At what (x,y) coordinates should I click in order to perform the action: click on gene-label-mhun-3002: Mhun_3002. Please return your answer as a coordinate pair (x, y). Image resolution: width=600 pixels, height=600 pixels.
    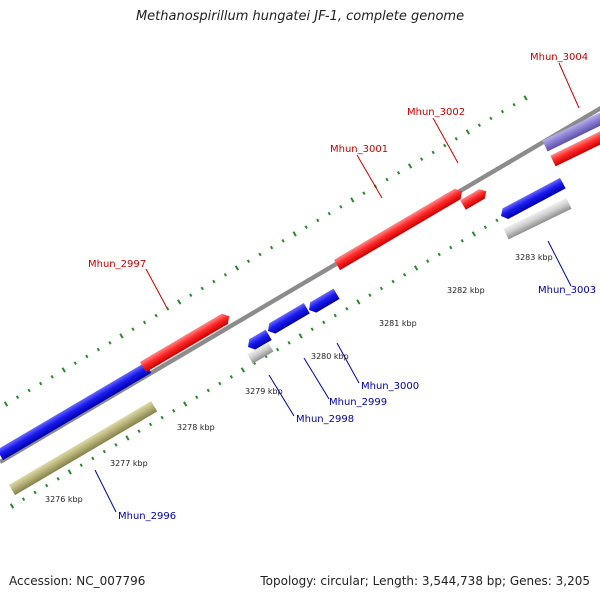
    Looking at the image, I should click on (436, 112).